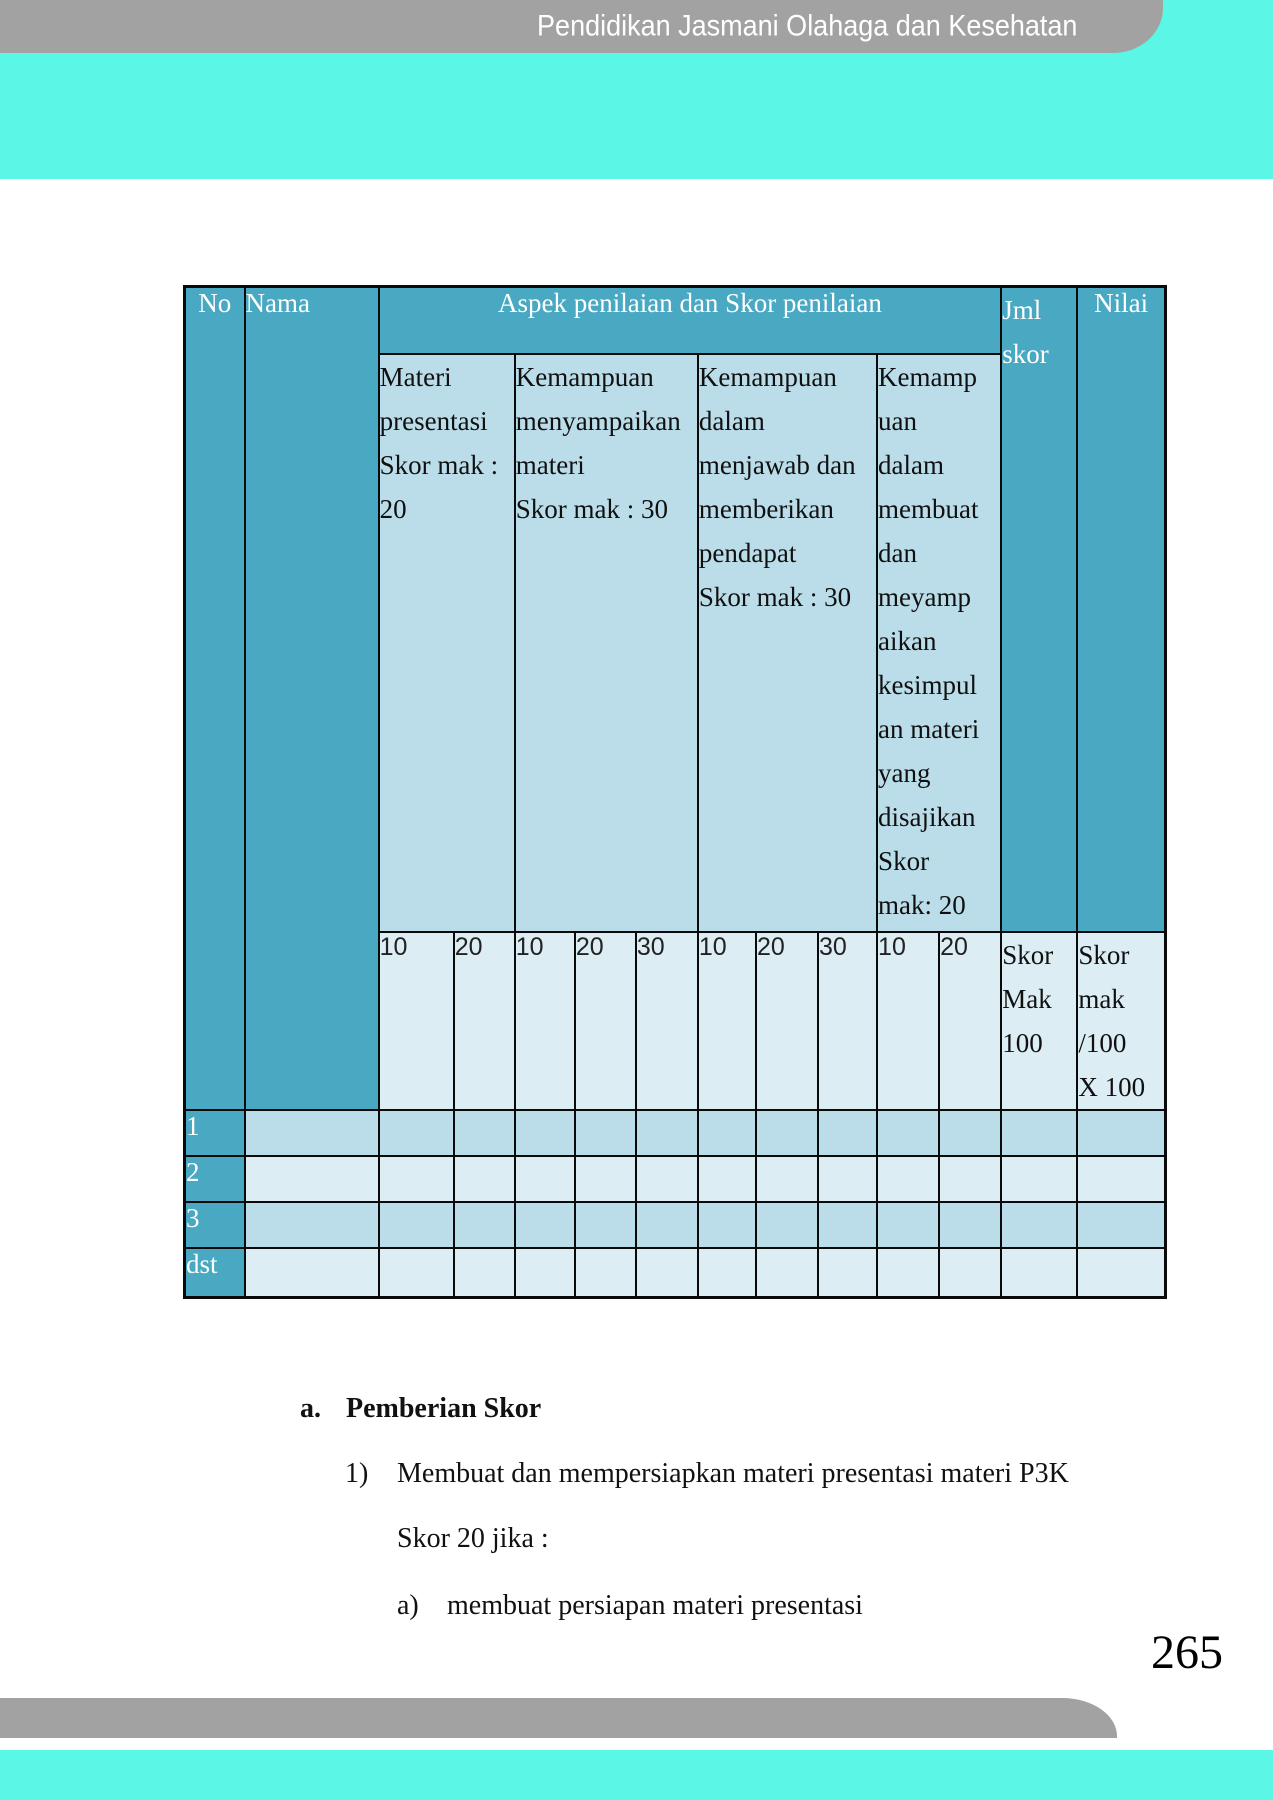  I want to click on jml-skor-column-header: Jml skor, so click(1039, 609).